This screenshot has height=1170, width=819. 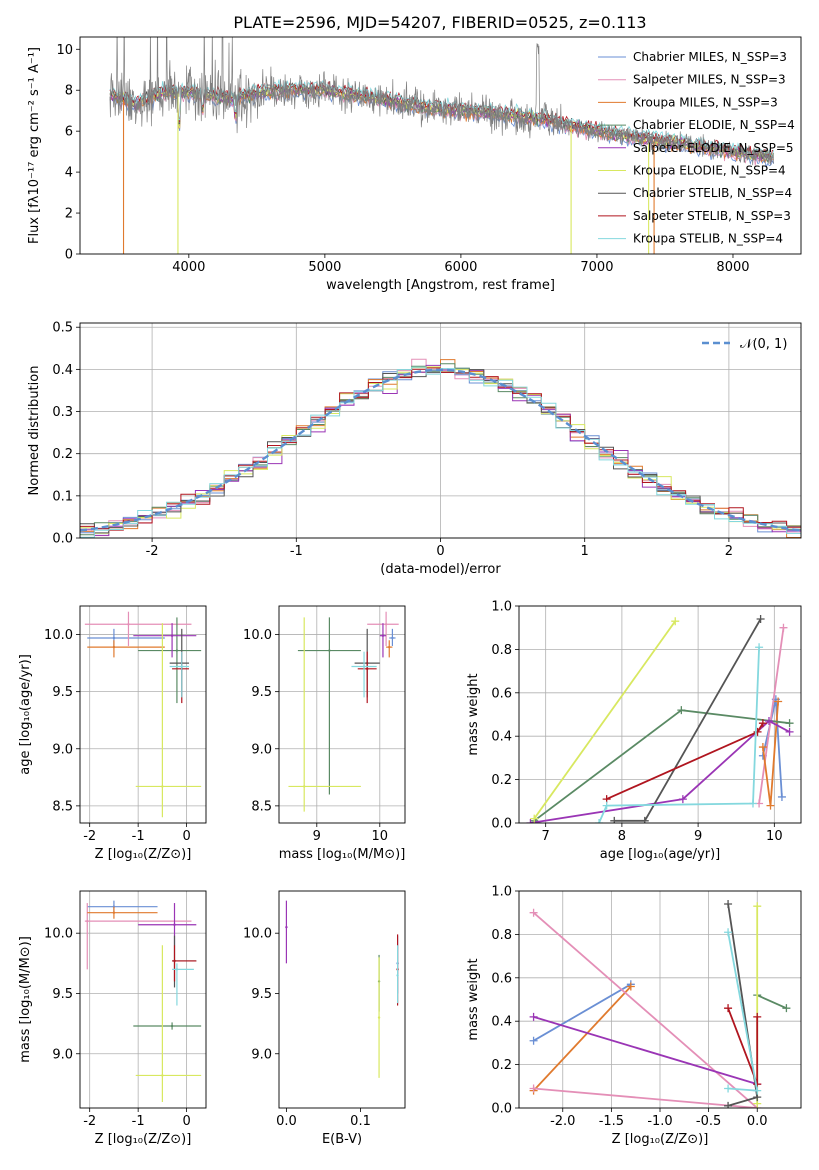 What do you see at coordinates (69, 214) in the screenshot?
I see `y-tick-label: 2` at bounding box center [69, 214].